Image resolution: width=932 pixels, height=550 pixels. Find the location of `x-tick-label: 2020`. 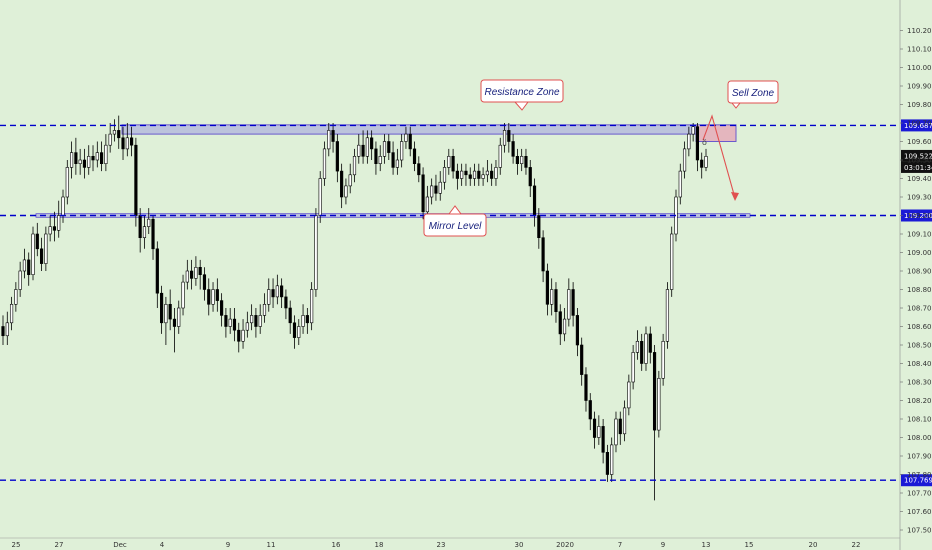

x-tick-label: 2020 is located at coordinates (565, 545).